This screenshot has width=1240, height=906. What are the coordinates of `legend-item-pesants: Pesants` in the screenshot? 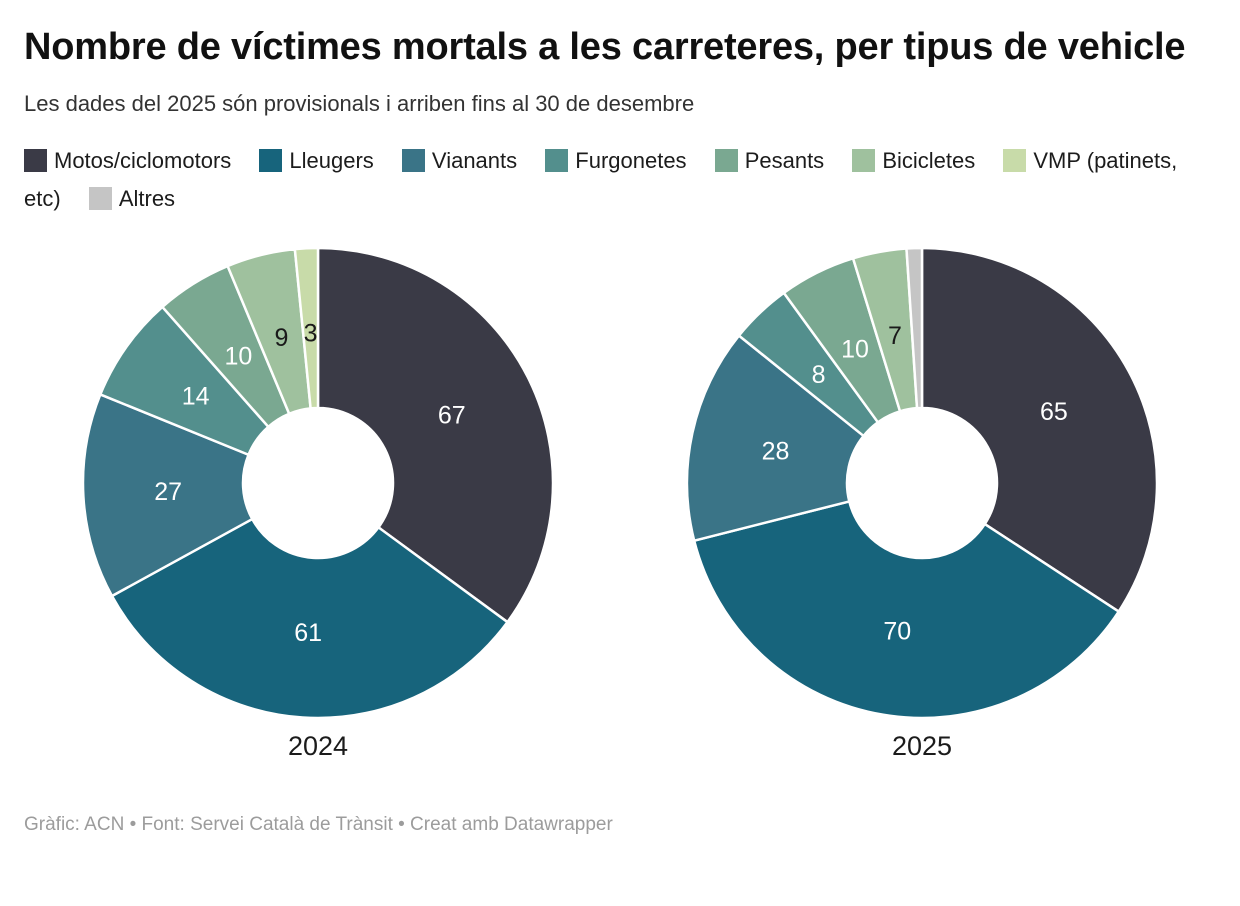 It's located at (769, 160).